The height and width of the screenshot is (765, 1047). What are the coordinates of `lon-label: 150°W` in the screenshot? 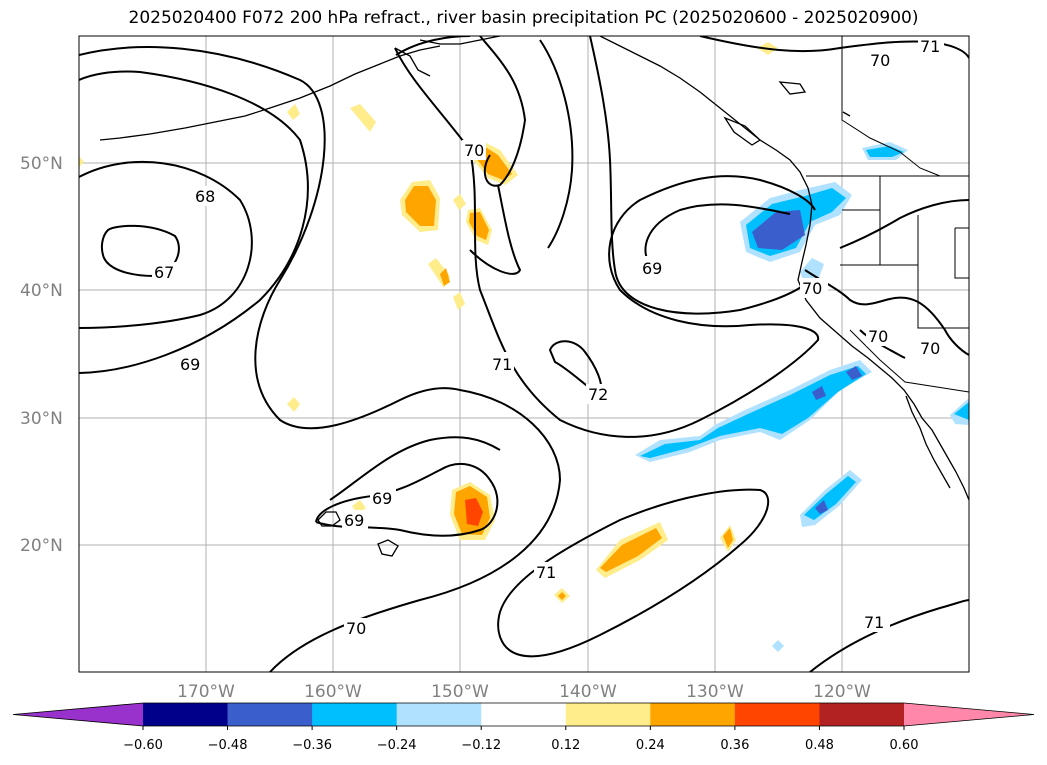 It's located at (460, 692).